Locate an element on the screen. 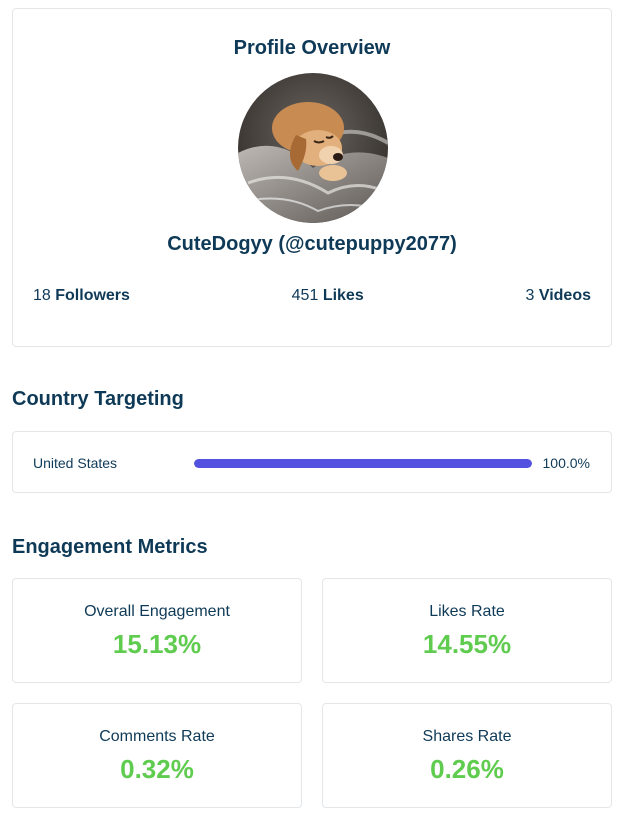  metric-card-comments-rate: Comments Rate 0.32% is located at coordinates (157, 755).